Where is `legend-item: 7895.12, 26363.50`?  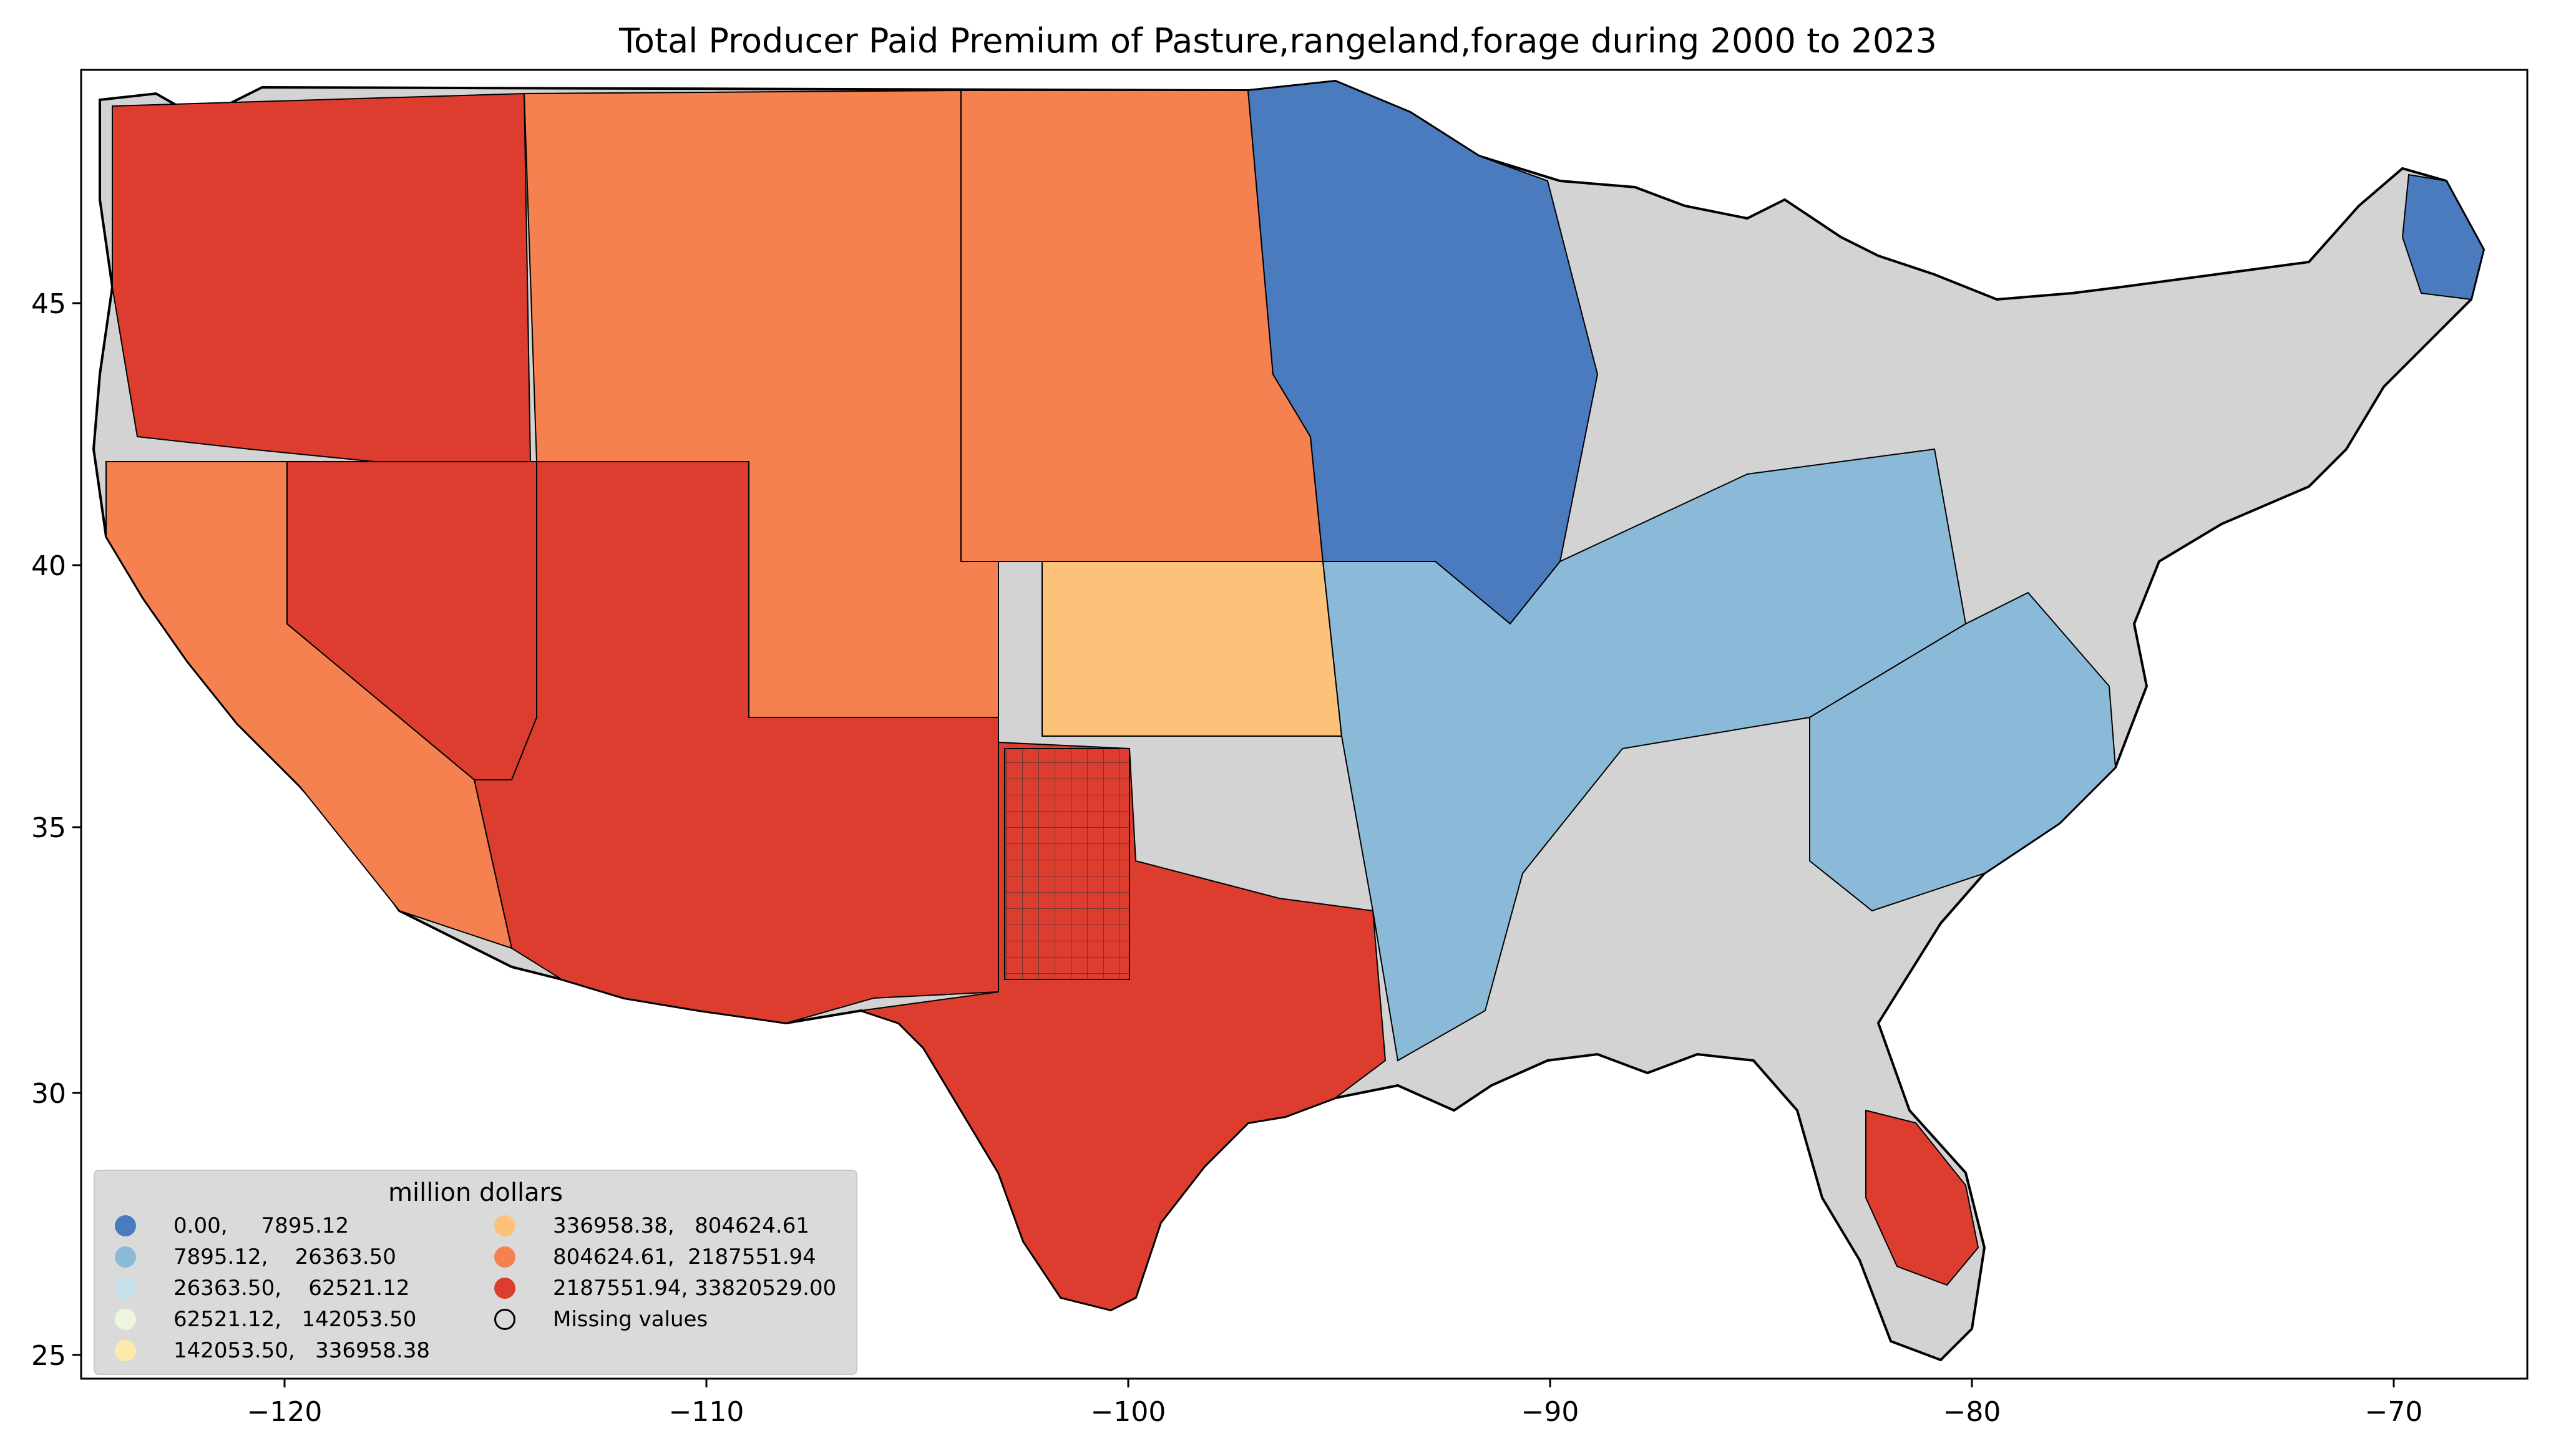 legend-item: 7895.12, 26363.50 is located at coordinates (255, 1257).